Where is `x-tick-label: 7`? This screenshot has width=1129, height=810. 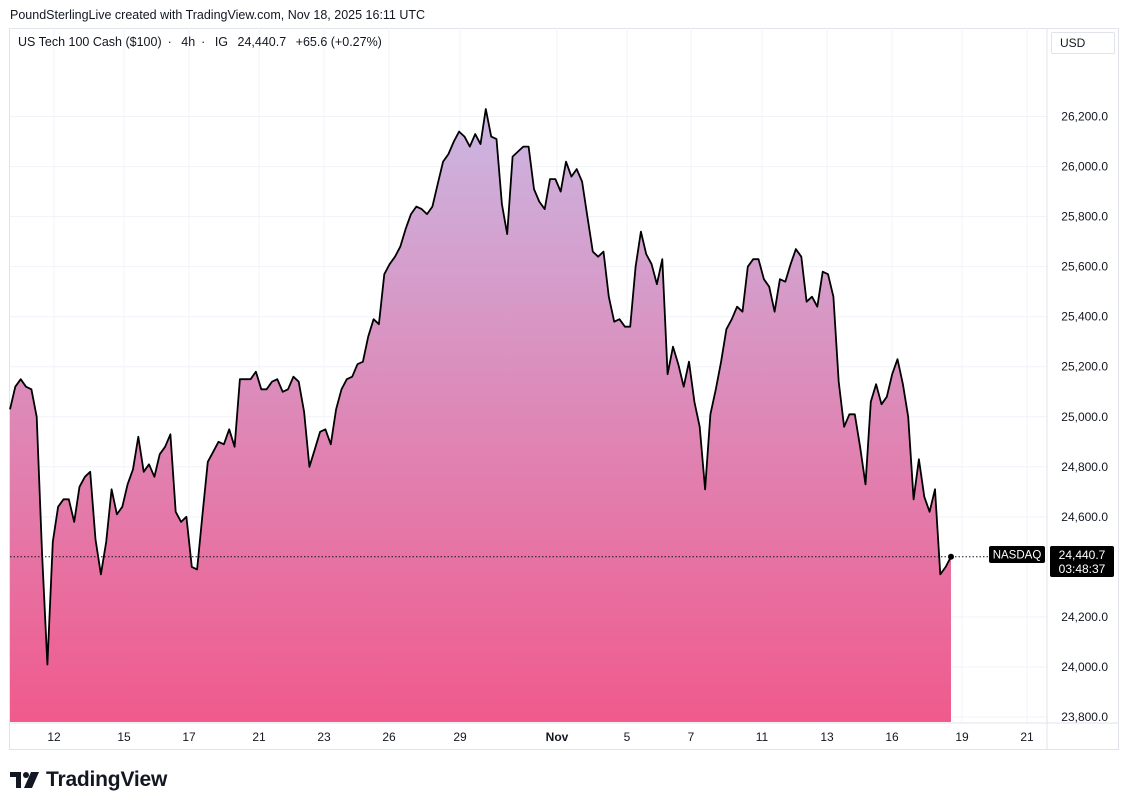
x-tick-label: 7 is located at coordinates (691, 737).